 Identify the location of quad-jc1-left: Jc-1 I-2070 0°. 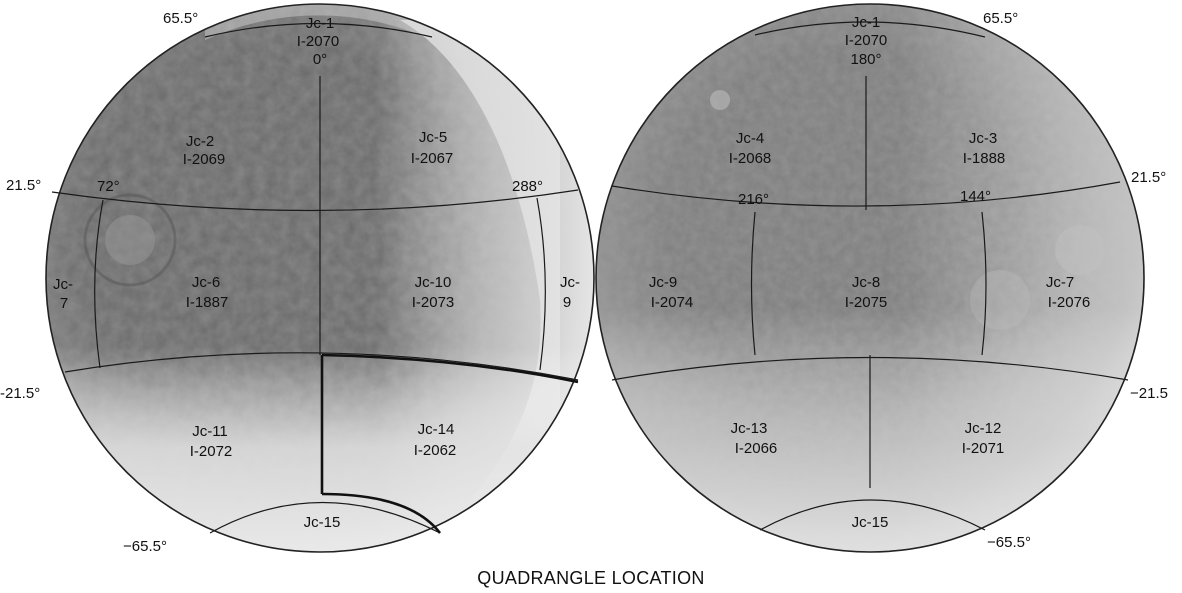
(318, 41).